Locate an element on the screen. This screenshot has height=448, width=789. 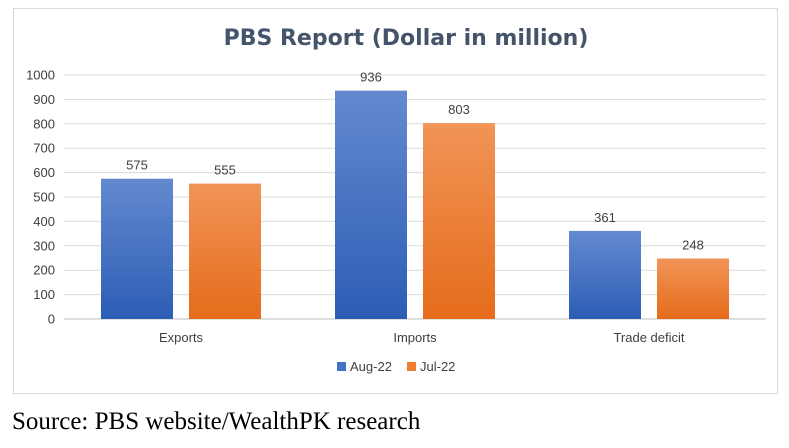
y-axis-ticks: 0 100 200 300 400 500 600 700 800 900 1000 is located at coordinates (40, 197).